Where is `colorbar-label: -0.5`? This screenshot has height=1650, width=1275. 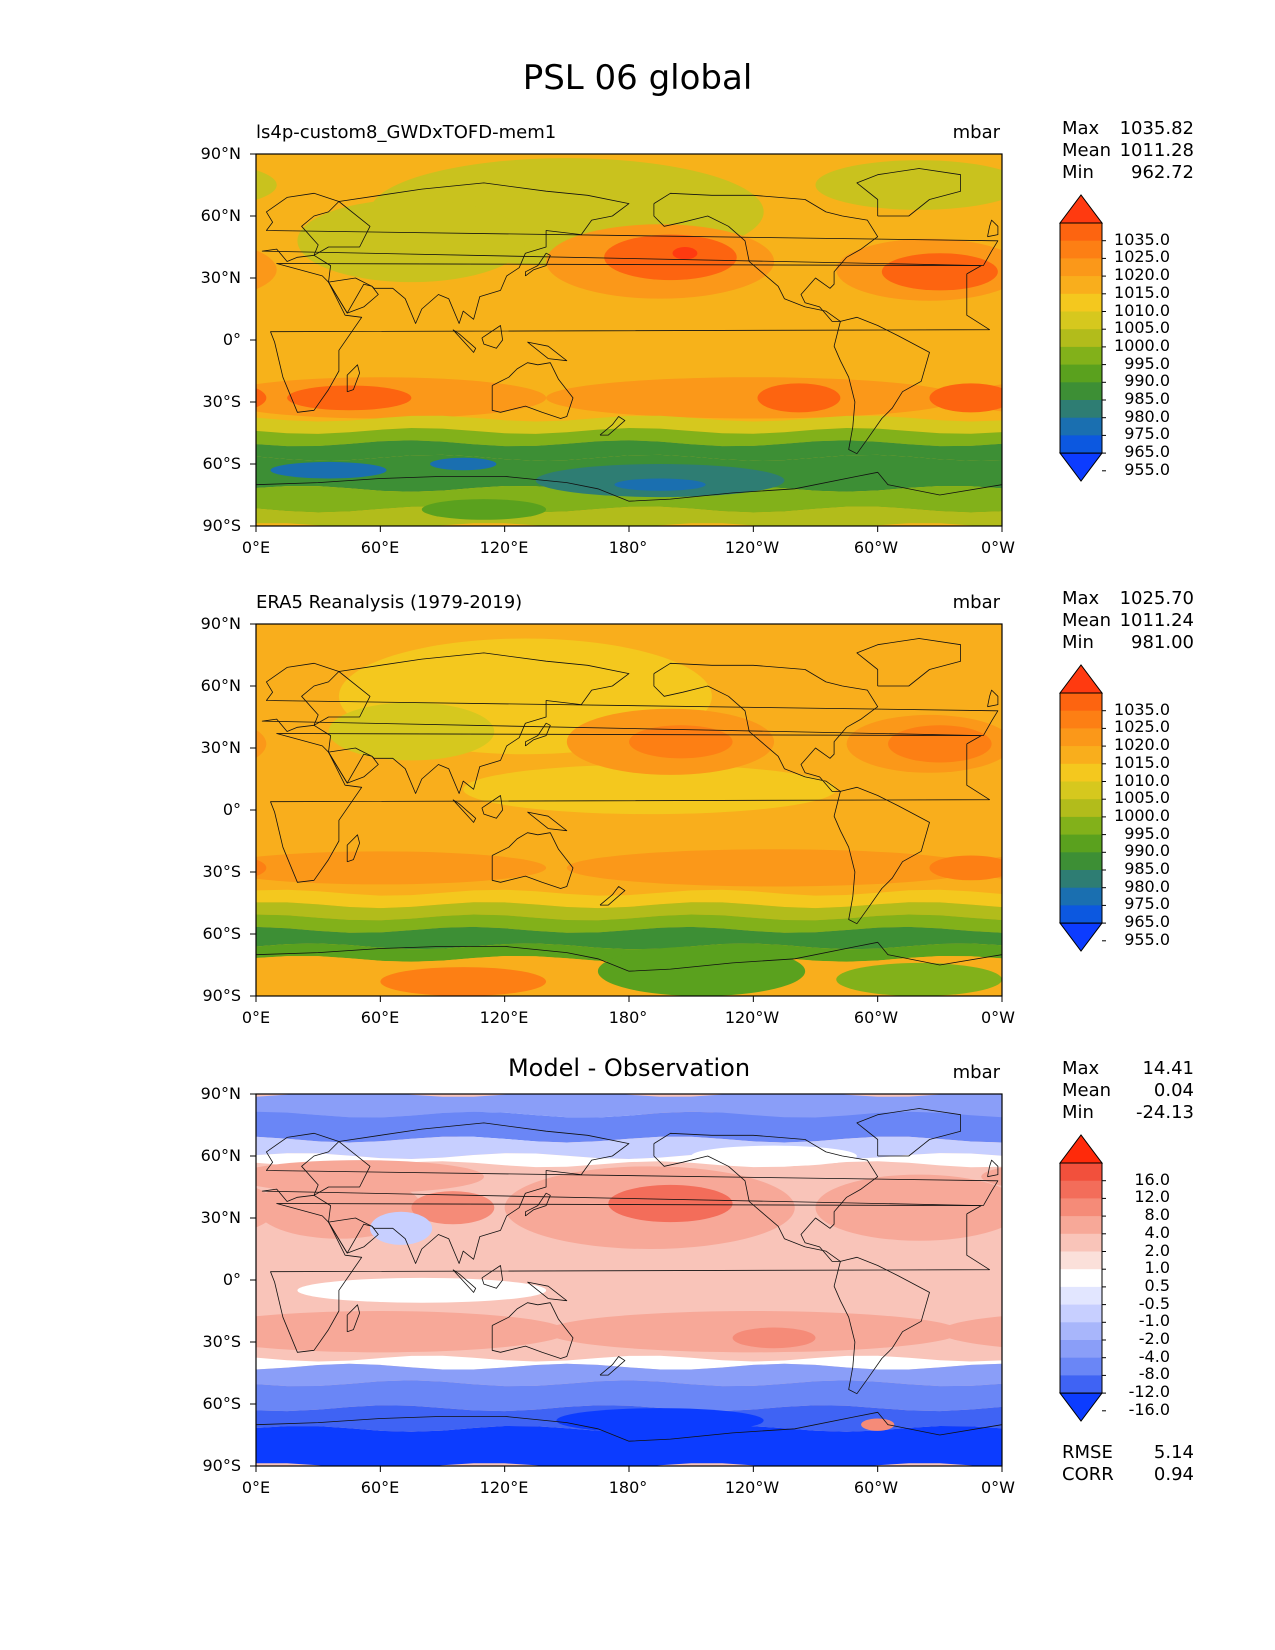
colorbar-label: -0.5 is located at coordinates (1154, 1303).